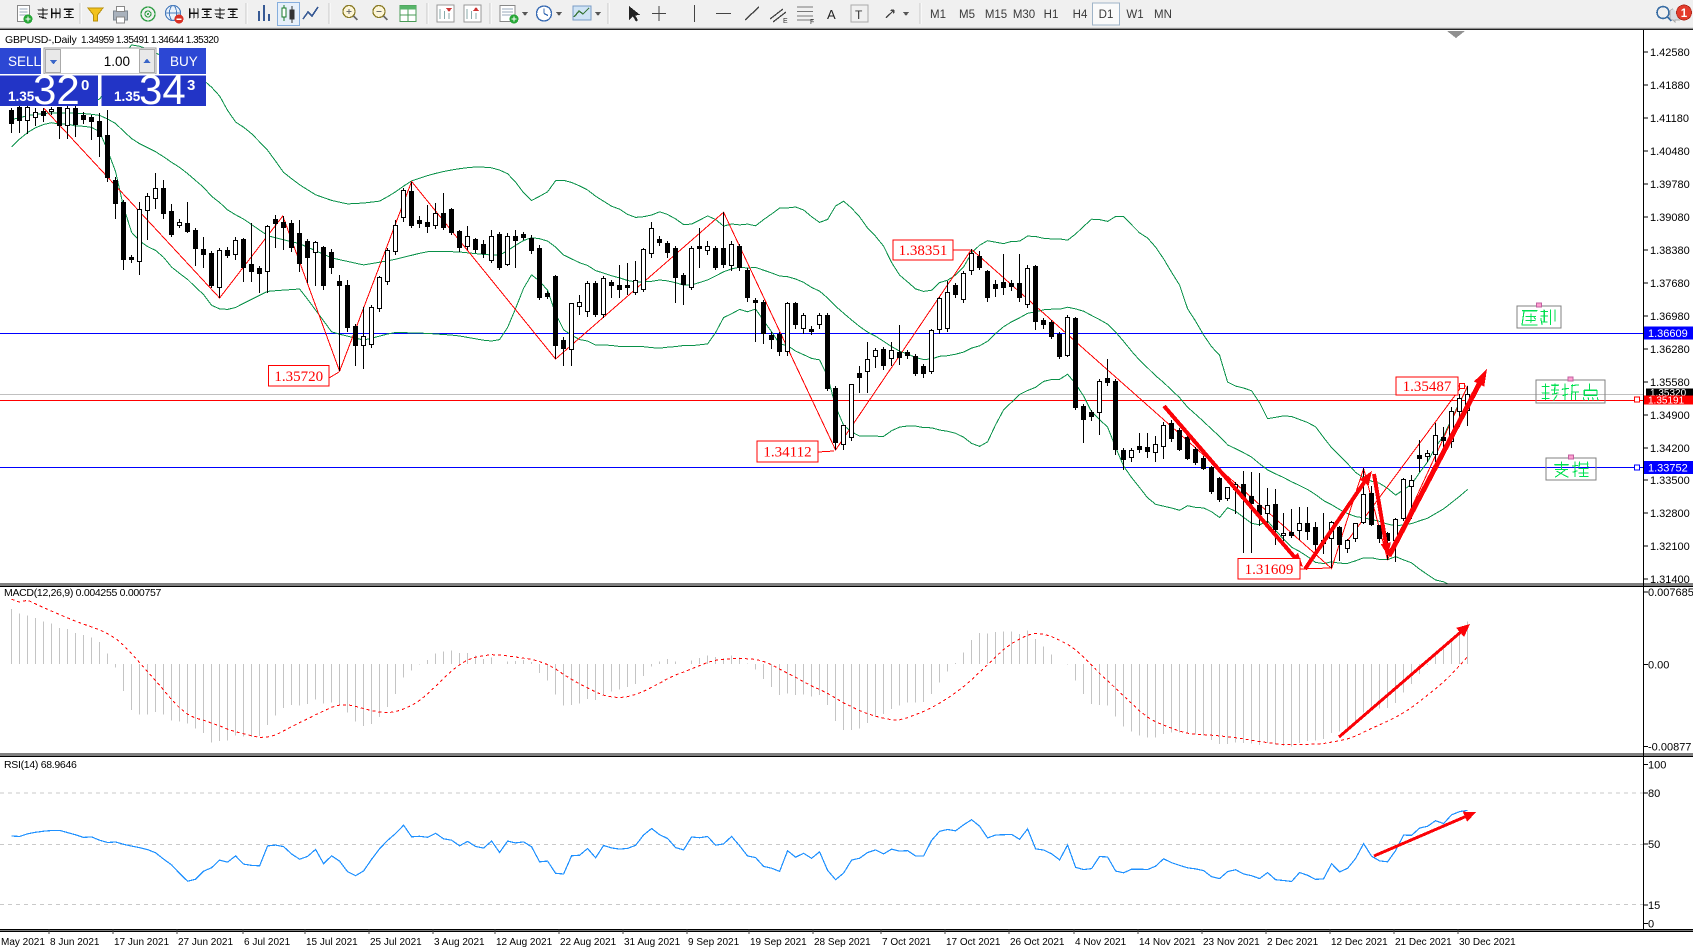 The width and height of the screenshot is (1693, 949). What do you see at coordinates (41, 40) in the screenshot?
I see `svg-text: GBPUSD-,Daily` at bounding box center [41, 40].